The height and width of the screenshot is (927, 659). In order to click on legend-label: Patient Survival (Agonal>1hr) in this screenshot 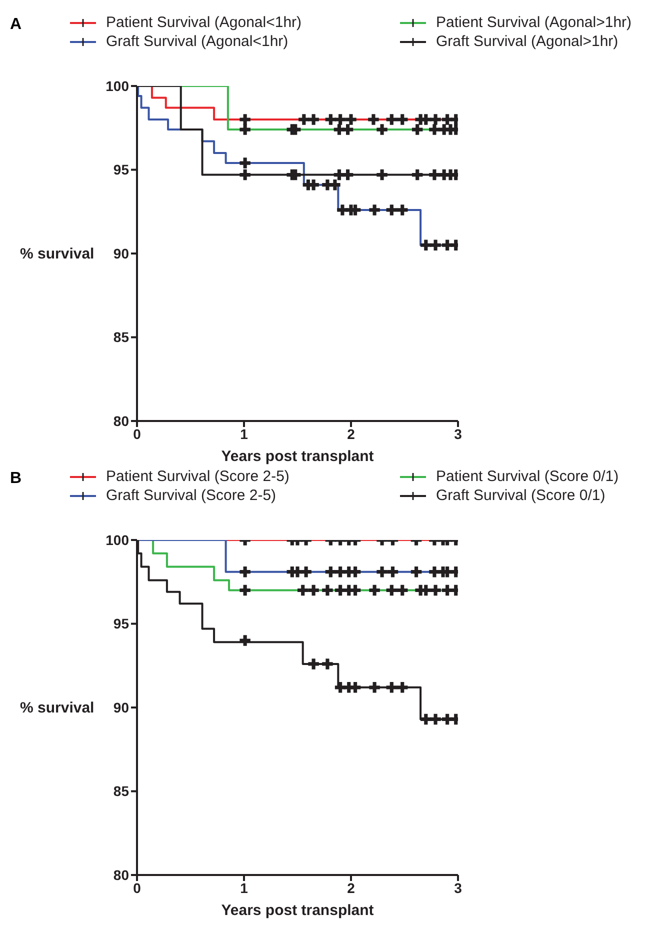, I will do `click(534, 22)`.